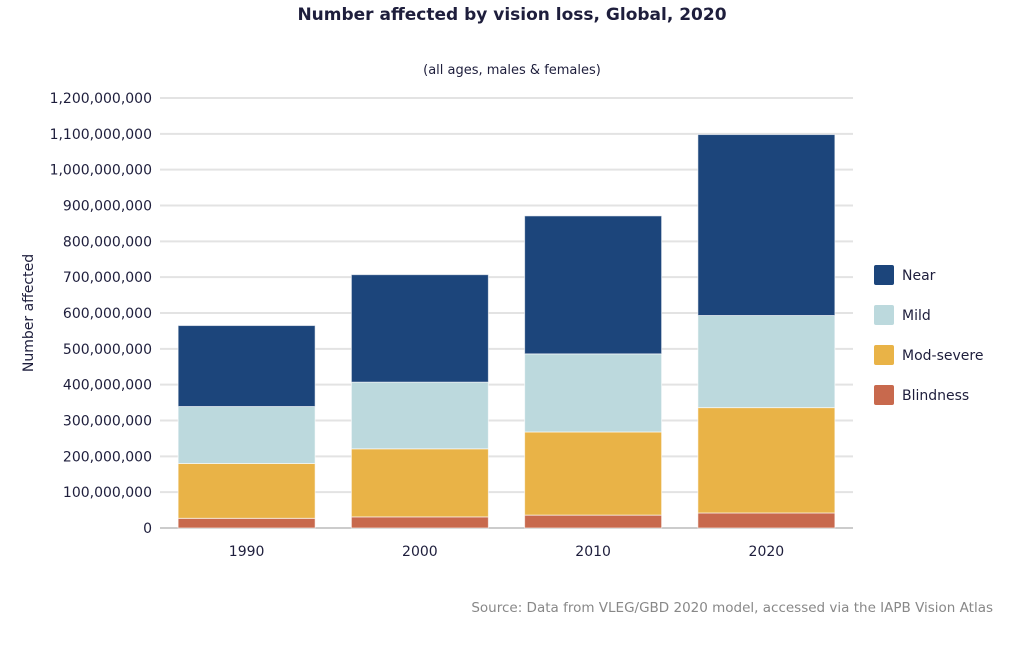 This screenshot has height=652, width=1024. Describe the element at coordinates (916, 316) in the screenshot. I see `legend-label: Mild` at that location.